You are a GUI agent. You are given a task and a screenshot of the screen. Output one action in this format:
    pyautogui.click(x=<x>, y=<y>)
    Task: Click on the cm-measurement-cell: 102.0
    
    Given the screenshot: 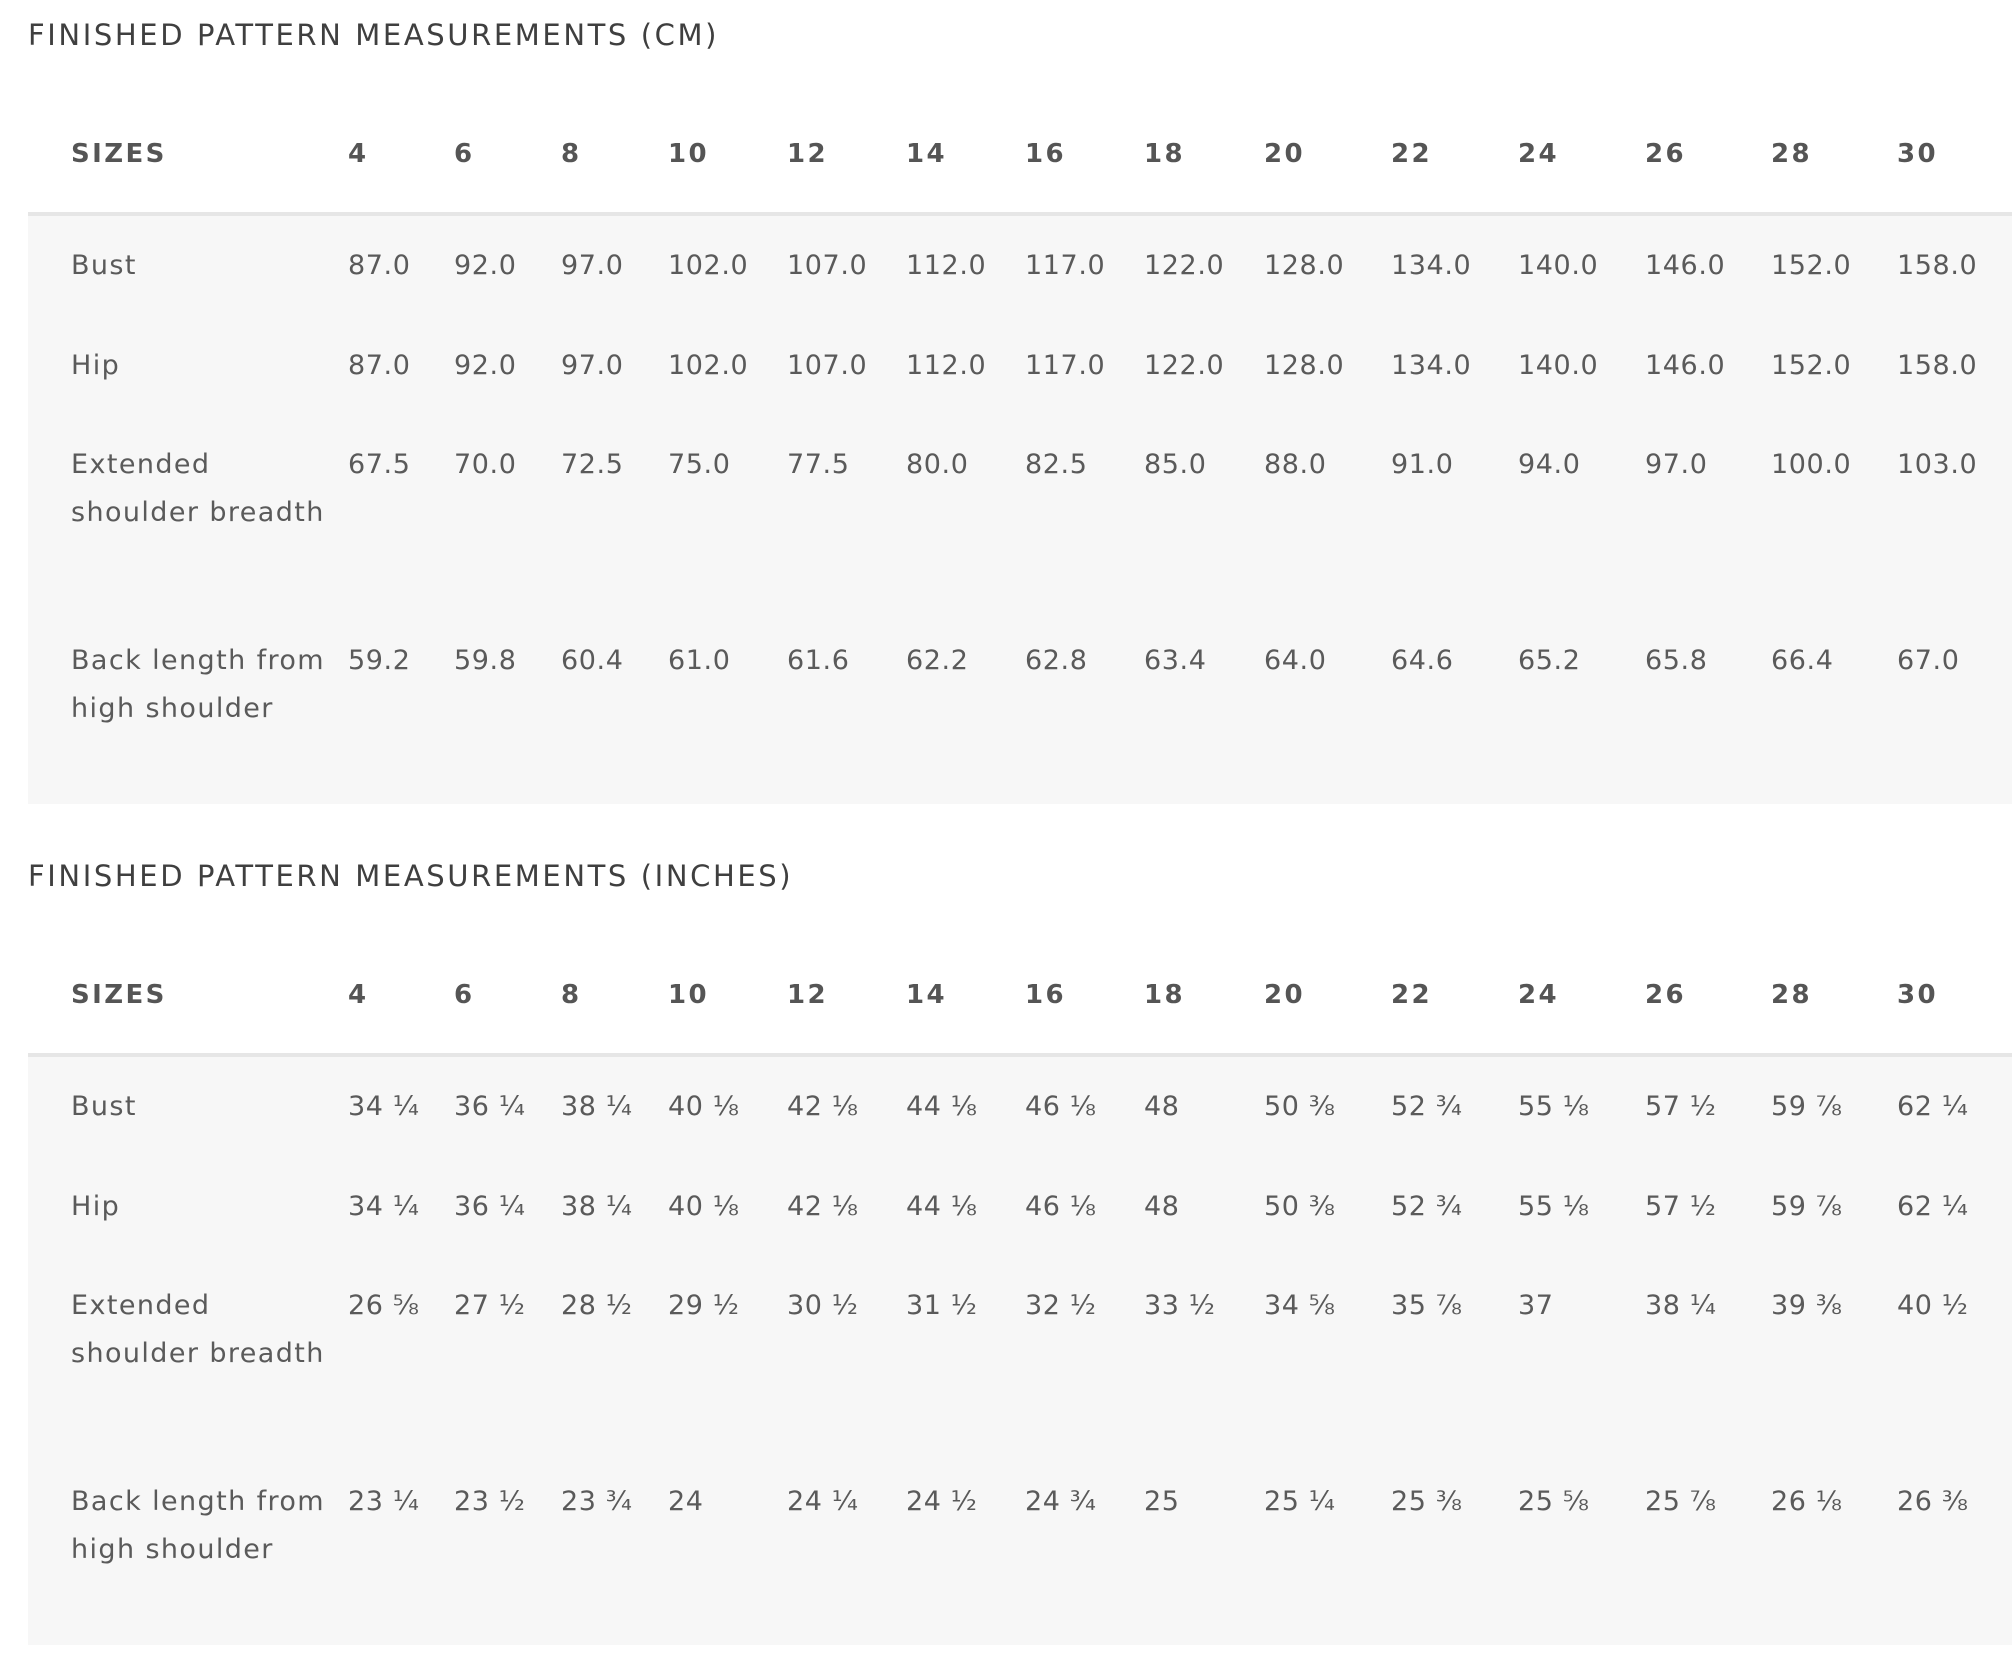 What is the action you would take?
    pyautogui.click(x=708, y=365)
    